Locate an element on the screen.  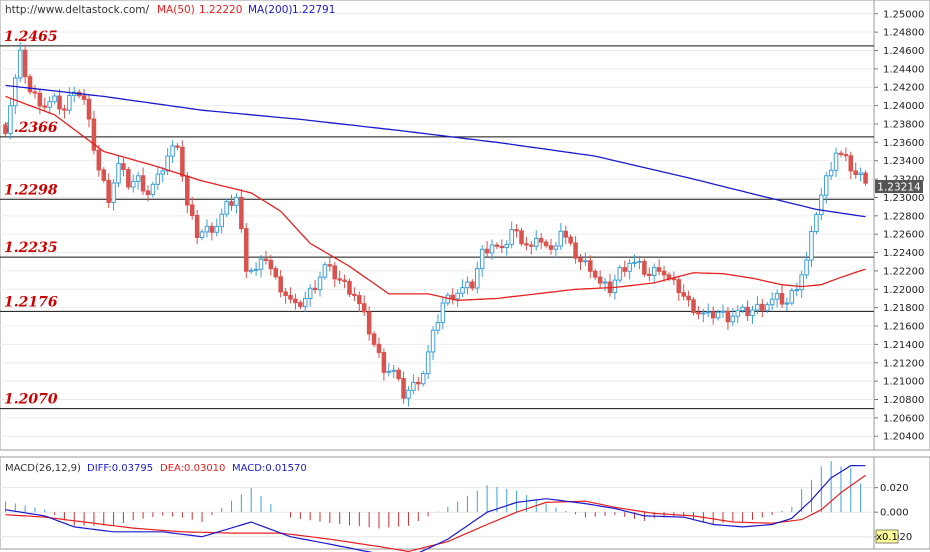
macd-diff-label: DIFF:0.03795 is located at coordinates (120, 468).